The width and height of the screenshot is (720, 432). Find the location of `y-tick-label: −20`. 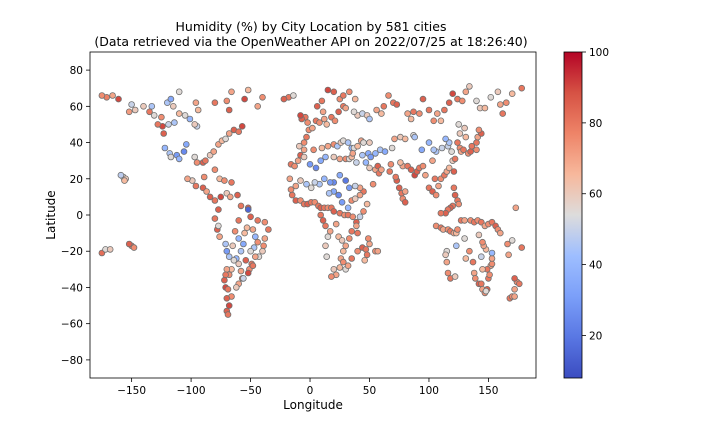

y-tick-label: −20 is located at coordinates (72, 252).